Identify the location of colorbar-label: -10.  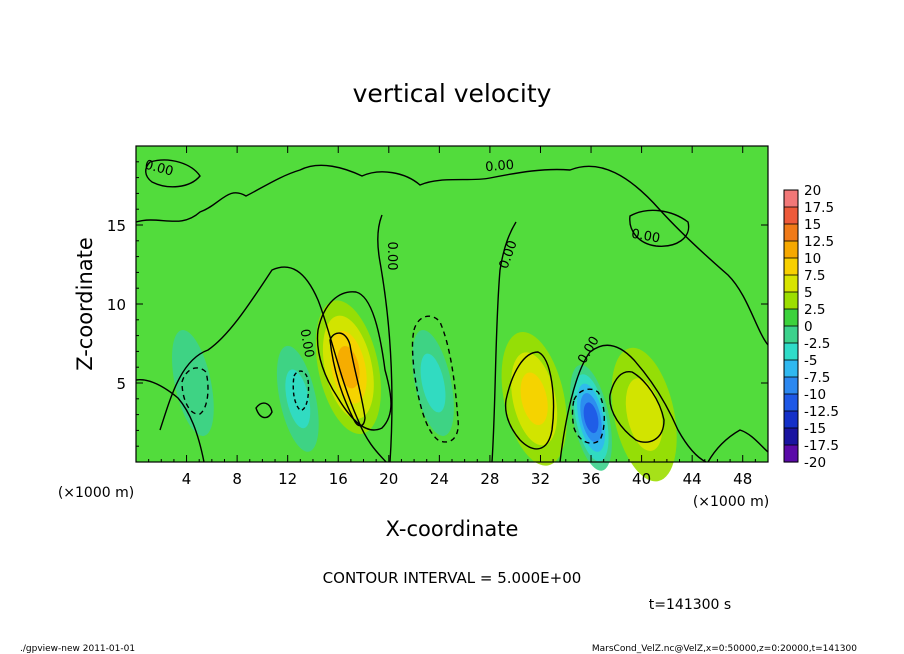
(815, 395).